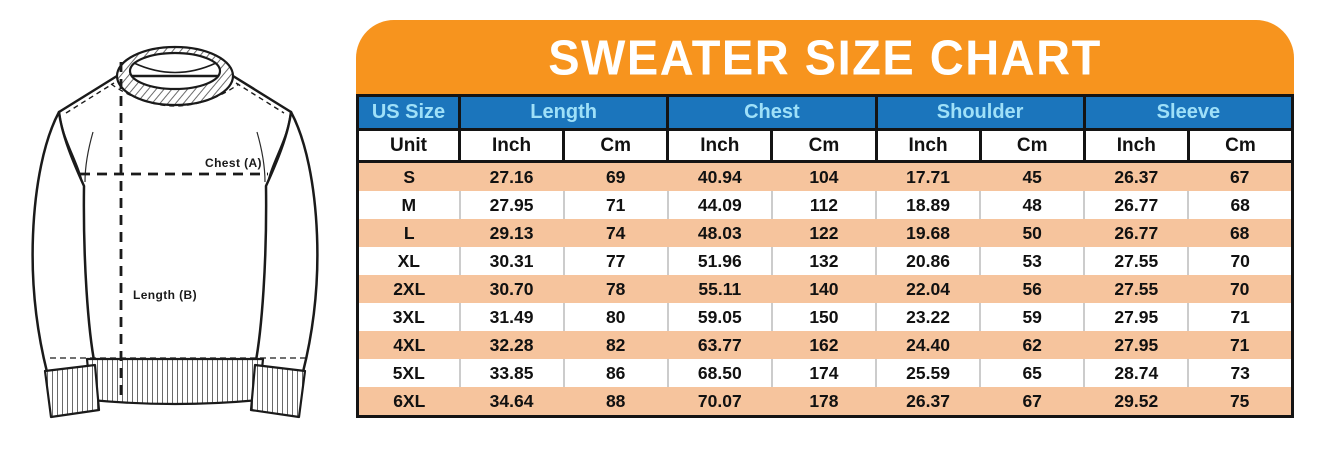  Describe the element at coordinates (512, 317) in the screenshot. I see `value-cell: 31.49` at that location.